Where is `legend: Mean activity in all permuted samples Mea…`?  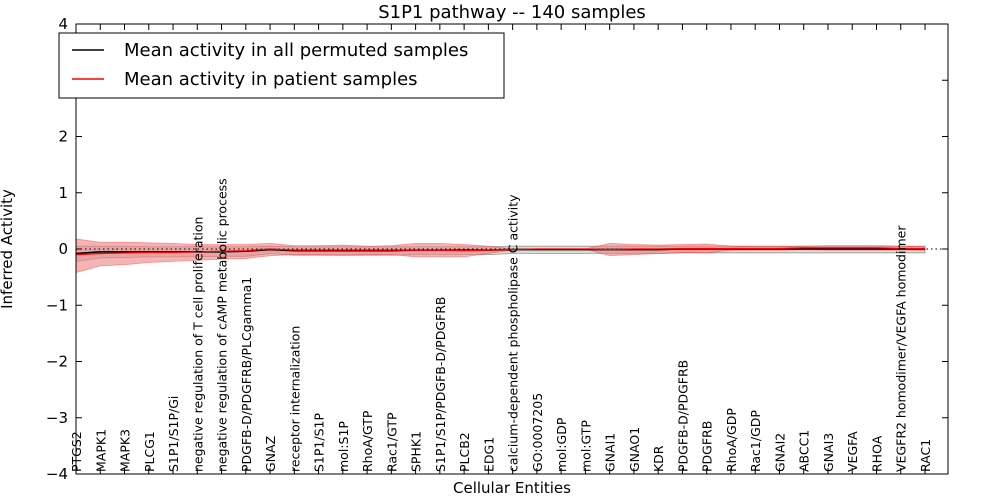
legend: Mean activity in all permuted samples Mea… is located at coordinates (281, 65).